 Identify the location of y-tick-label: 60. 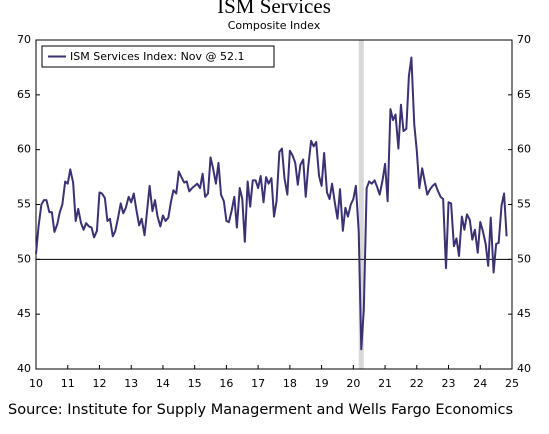
(24, 149).